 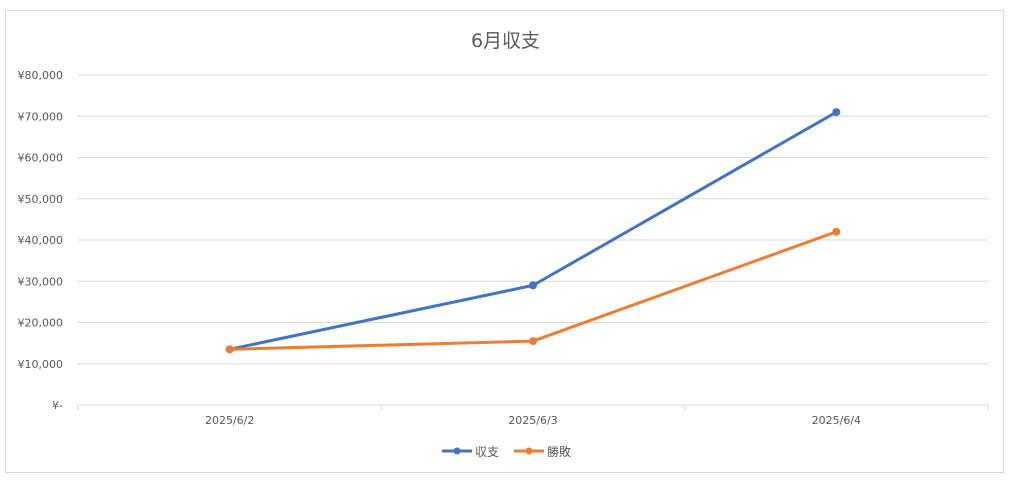 I want to click on y-tick-label: ¥50,000, so click(x=41, y=199).